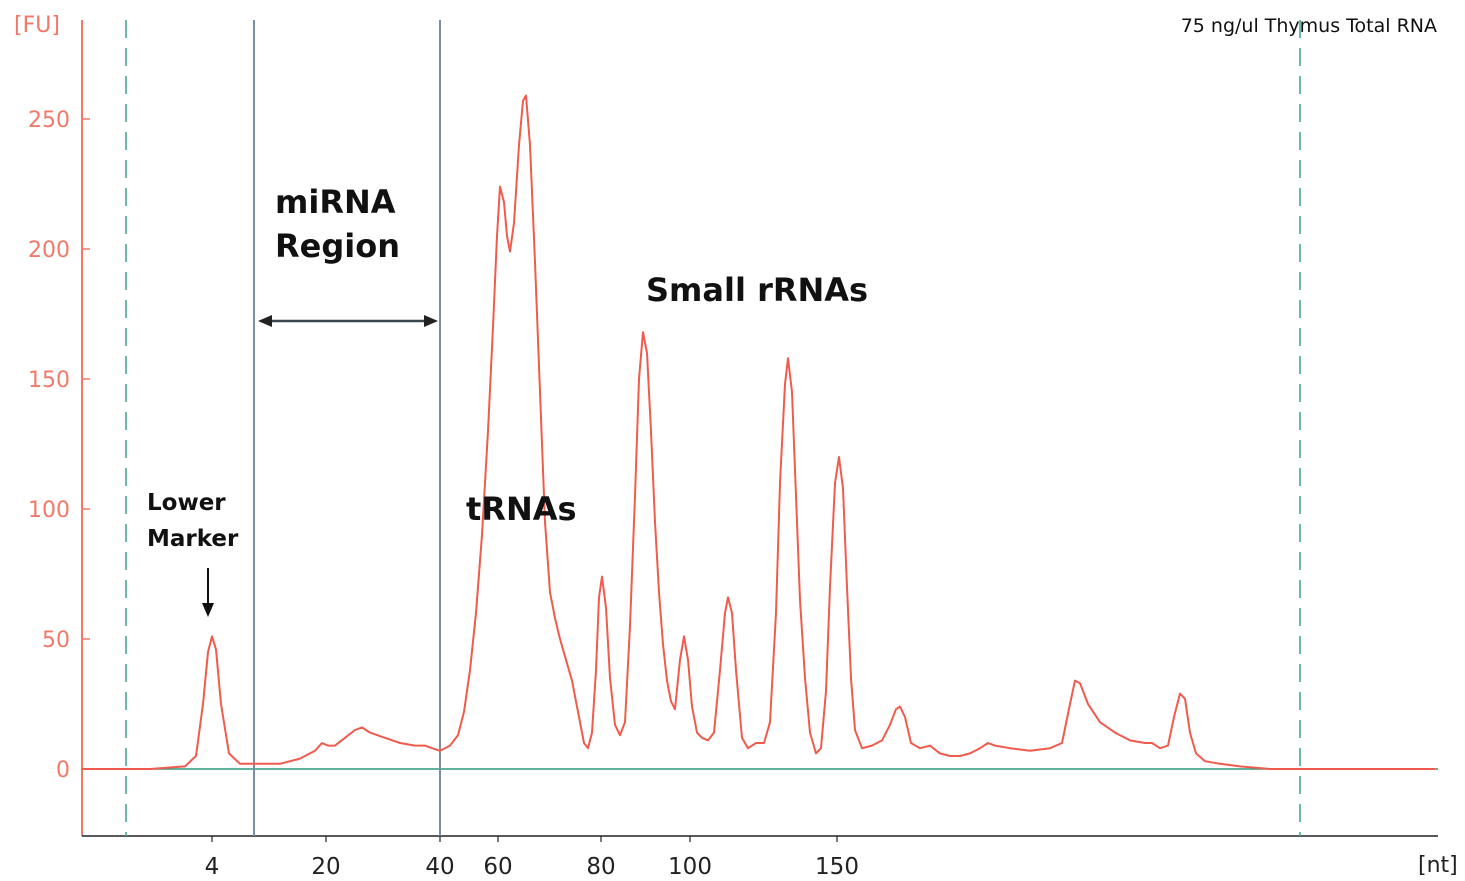 The image size is (1465, 881). I want to click on x-tick-label: 40, so click(439, 867).